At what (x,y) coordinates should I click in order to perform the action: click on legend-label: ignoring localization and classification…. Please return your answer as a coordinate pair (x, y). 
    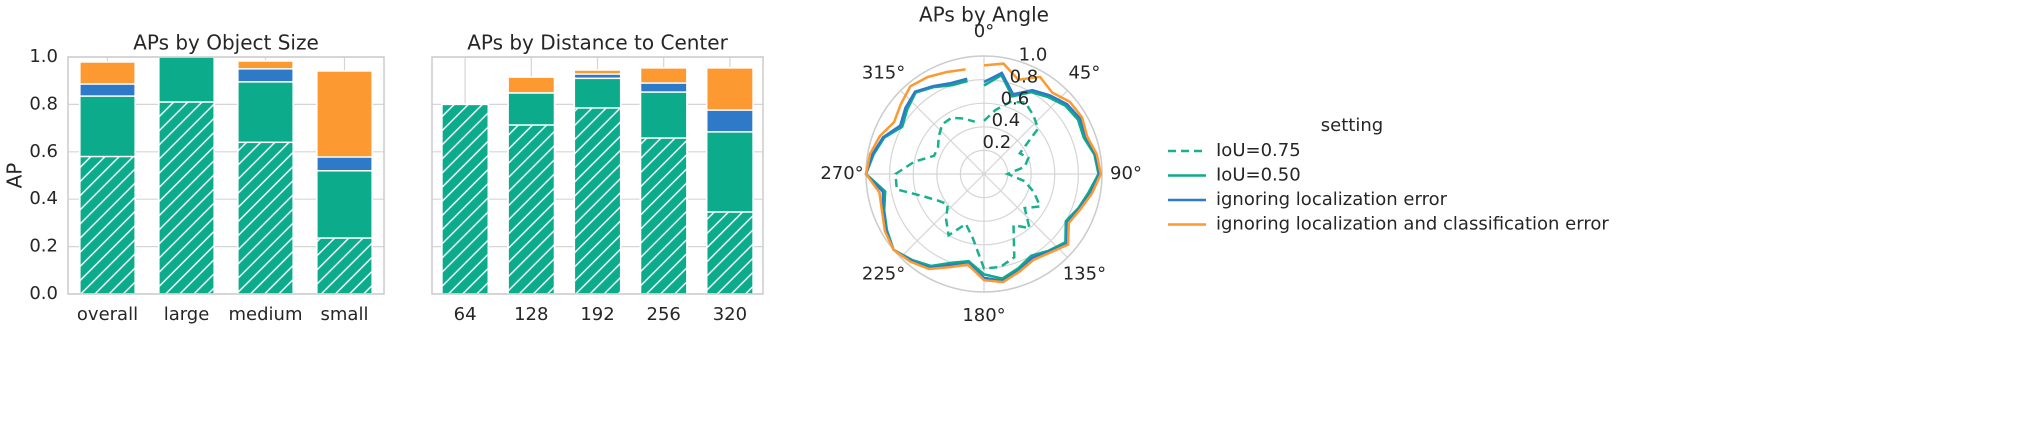
    Looking at the image, I should click on (1412, 224).